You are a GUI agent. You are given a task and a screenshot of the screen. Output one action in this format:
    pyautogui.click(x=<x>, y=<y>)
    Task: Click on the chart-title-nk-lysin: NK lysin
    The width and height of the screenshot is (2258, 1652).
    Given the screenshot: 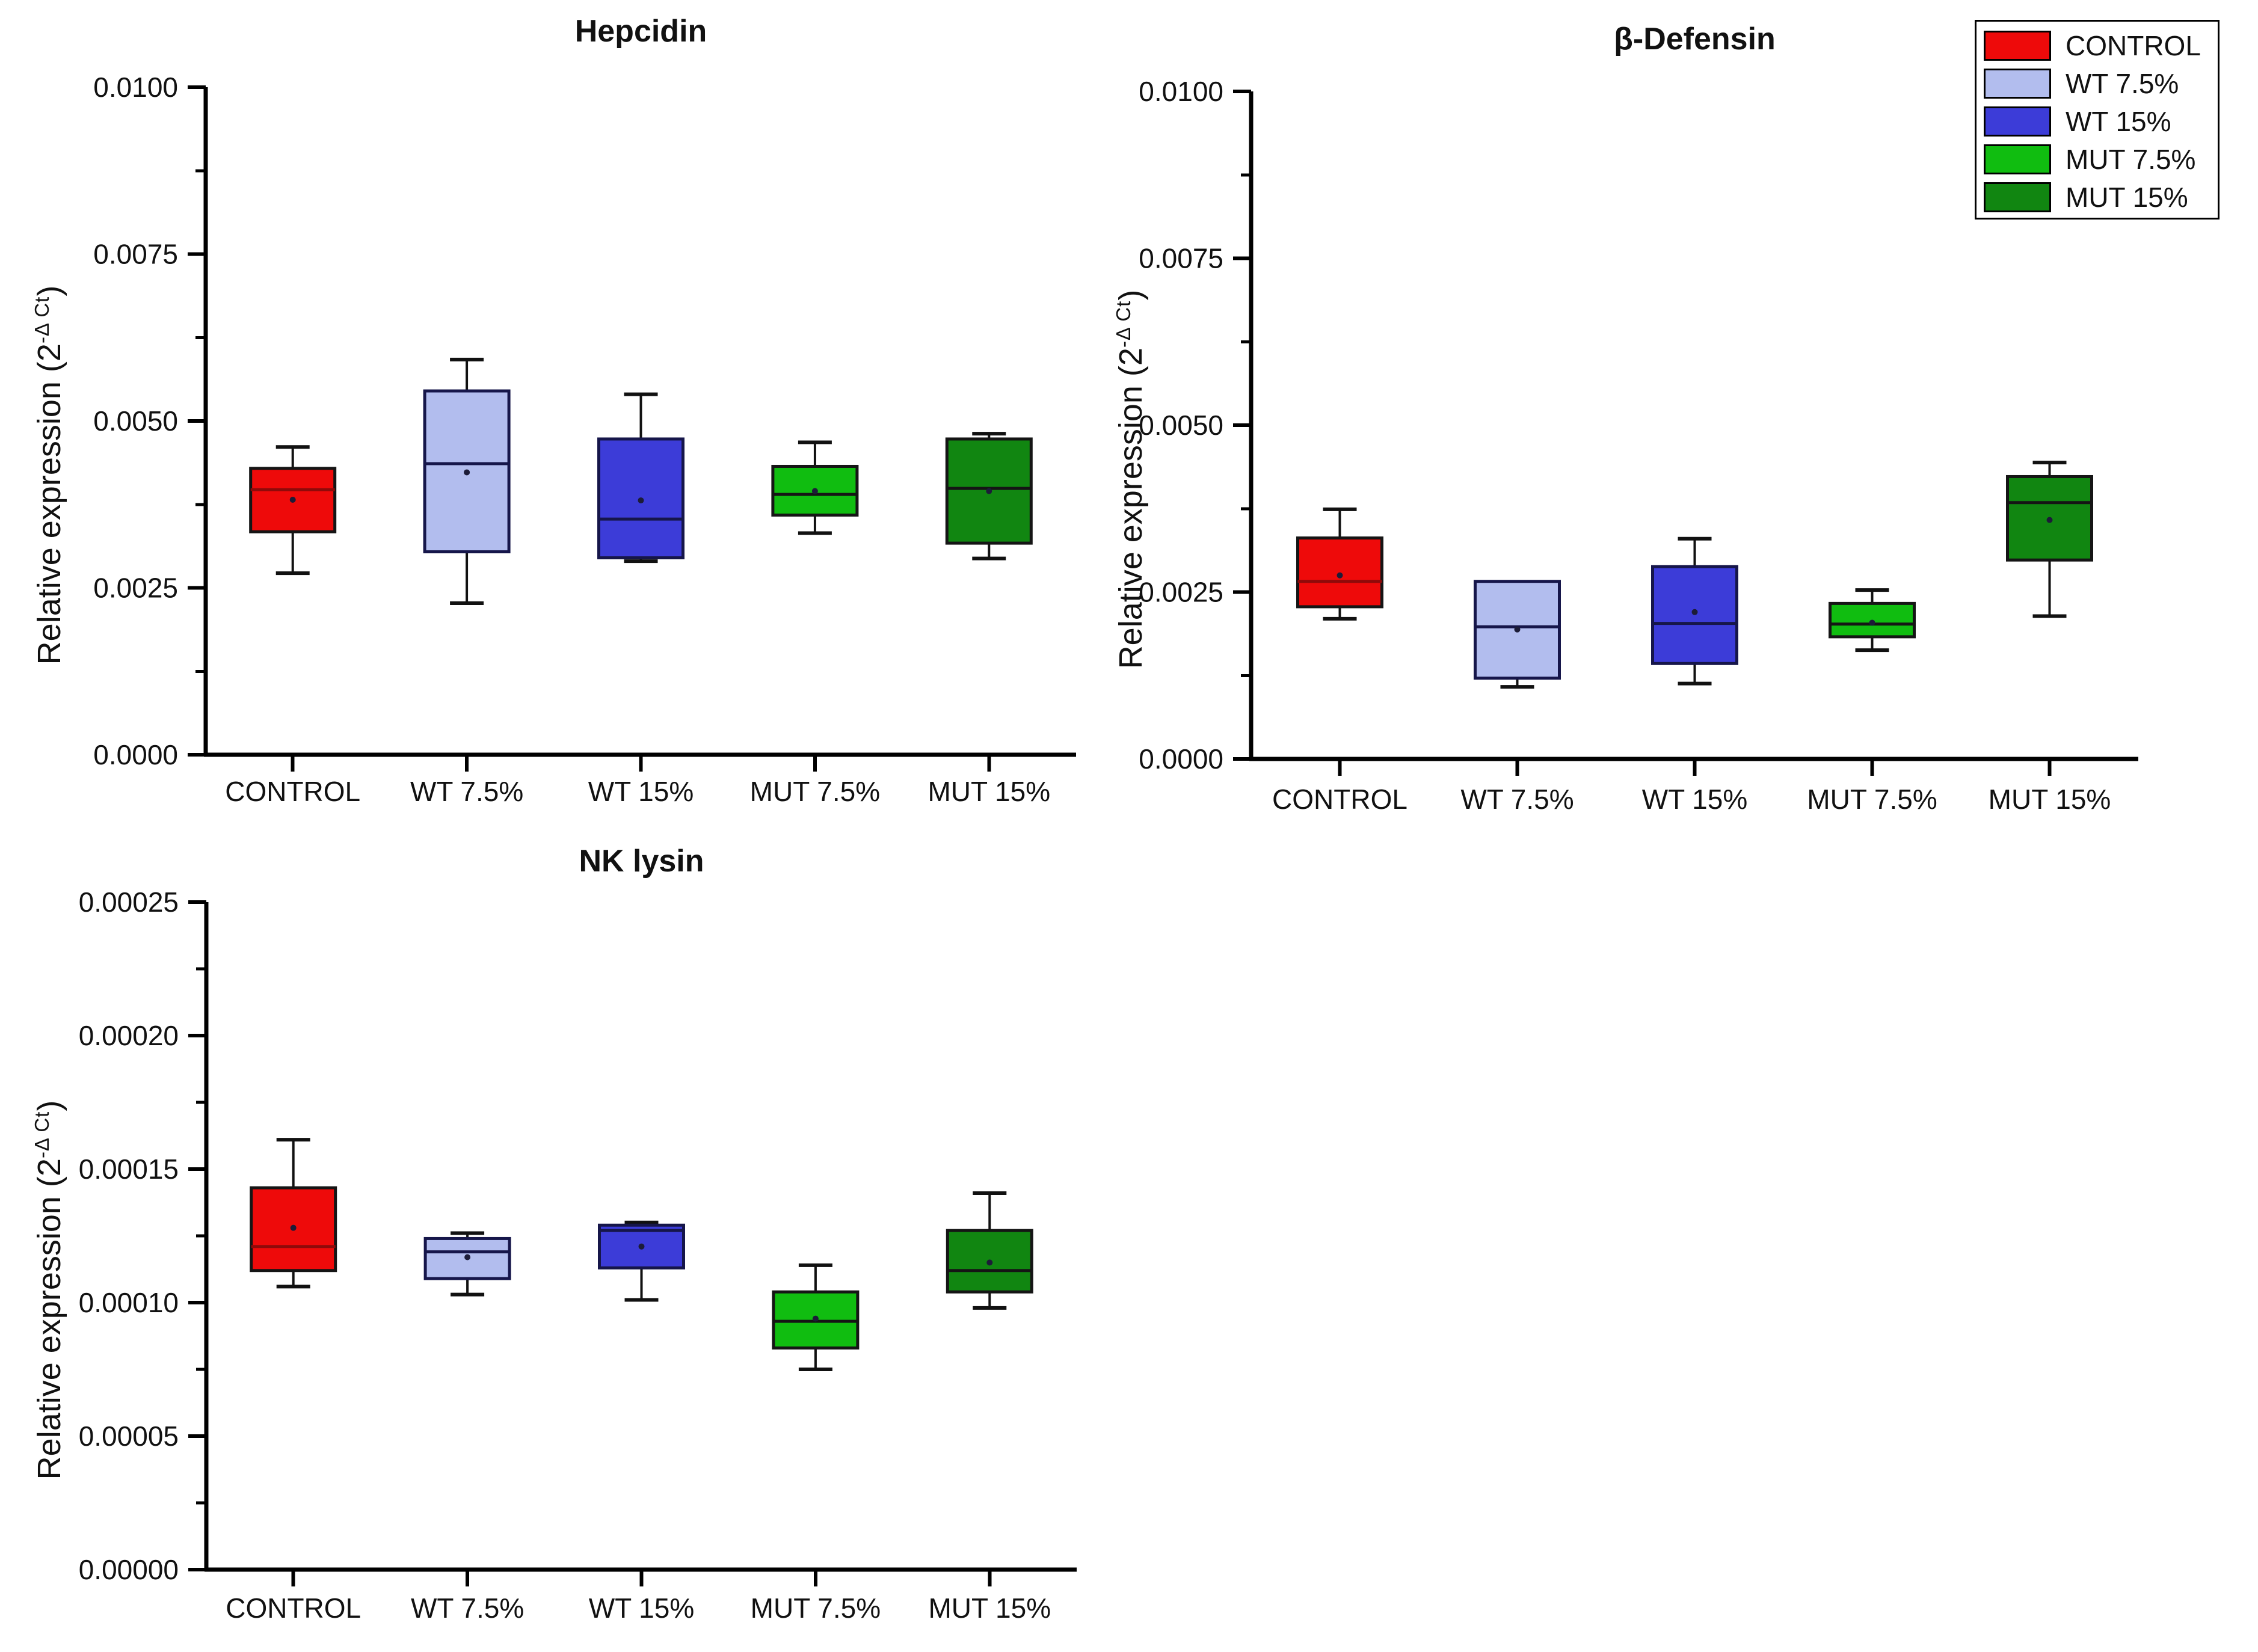 What is the action you would take?
    pyautogui.click(x=642, y=861)
    